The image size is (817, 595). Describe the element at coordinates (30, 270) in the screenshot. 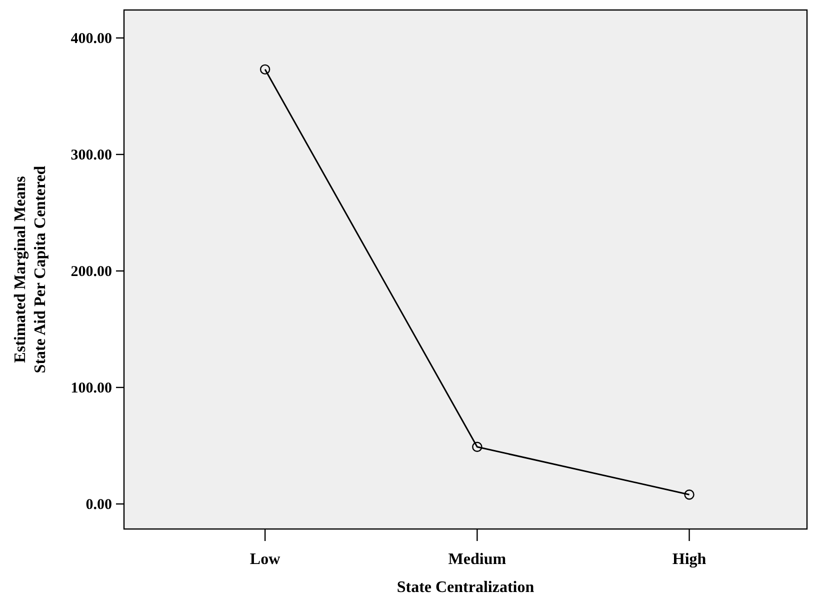

I see `y-axis-title: Estimated Marginal Means State Aid Per Capita Centered` at that location.